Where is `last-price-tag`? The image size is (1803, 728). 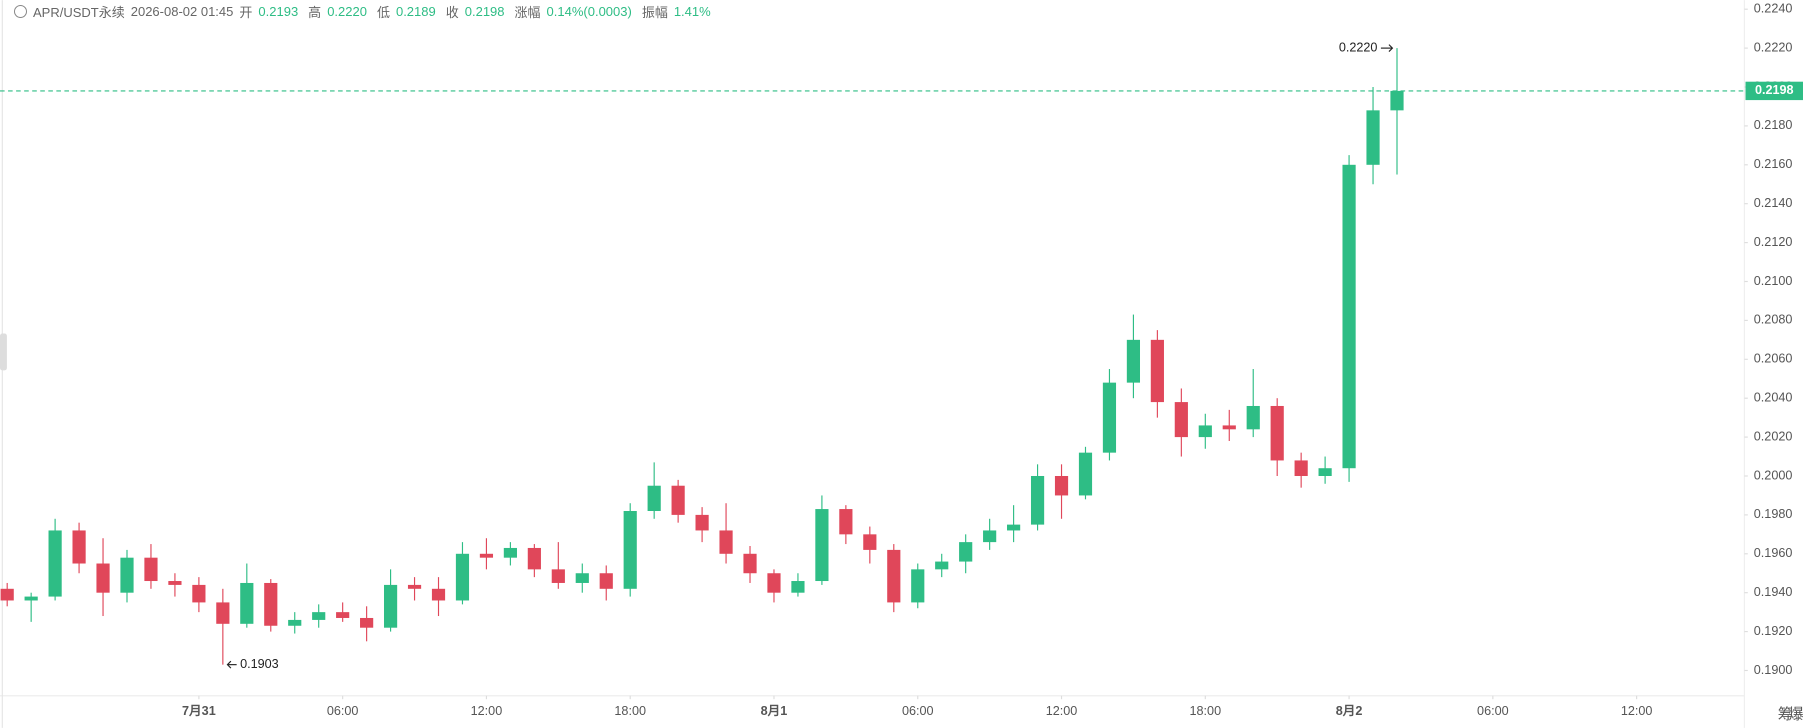 last-price-tag is located at coordinates (1774, 91).